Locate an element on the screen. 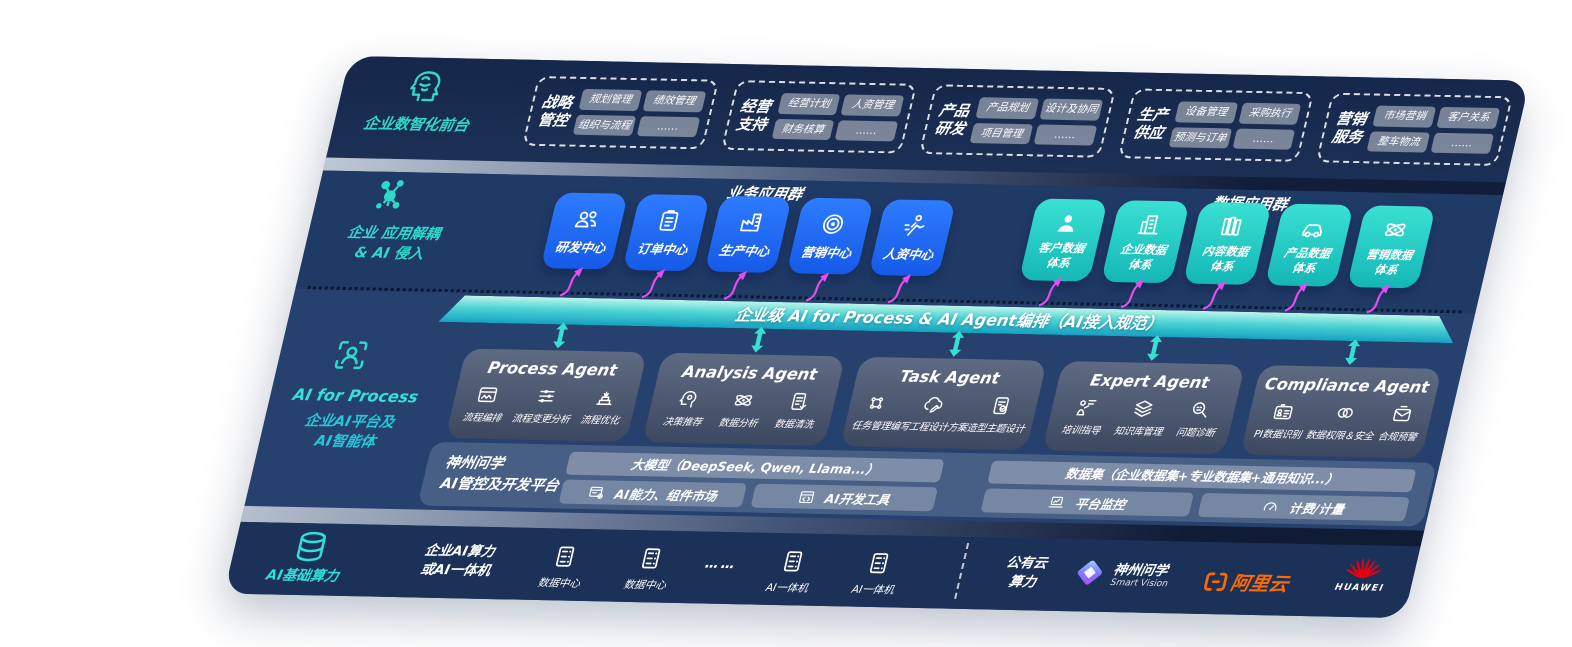 This screenshot has width=1572, height=647. agent-item: 流程变更分析 is located at coordinates (544, 405).